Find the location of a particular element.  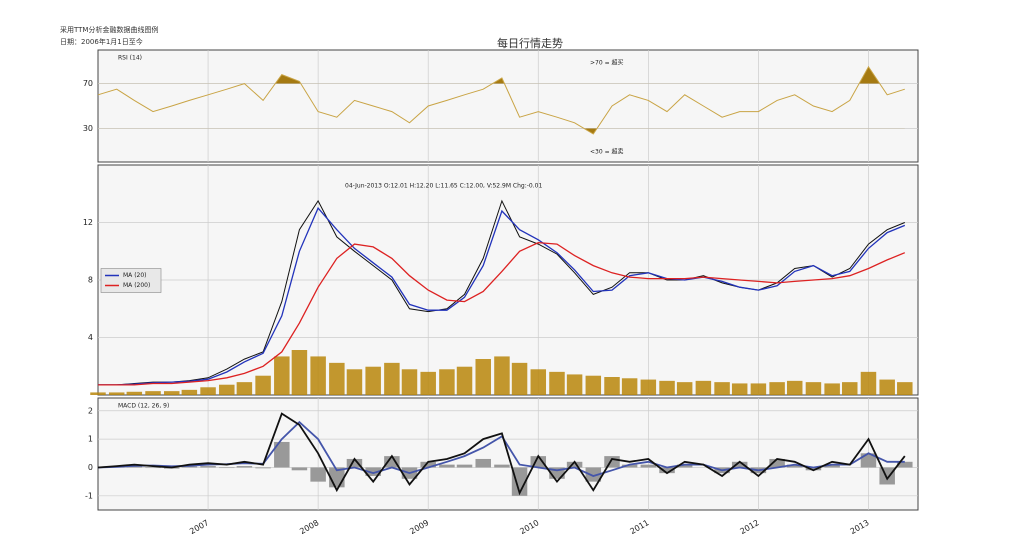

chart-title: 每日行情走势 is located at coordinates (530, 43).